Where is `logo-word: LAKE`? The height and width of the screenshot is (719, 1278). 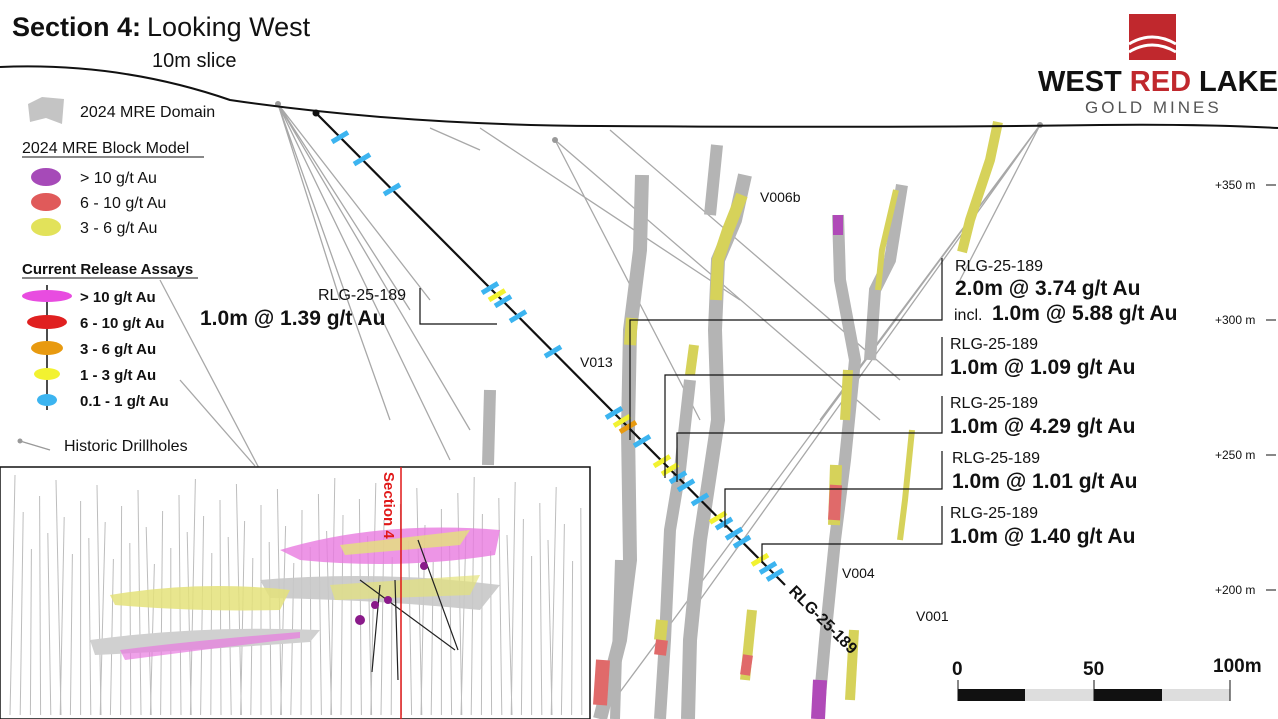
logo-word: LAKE is located at coordinates (1238, 82).